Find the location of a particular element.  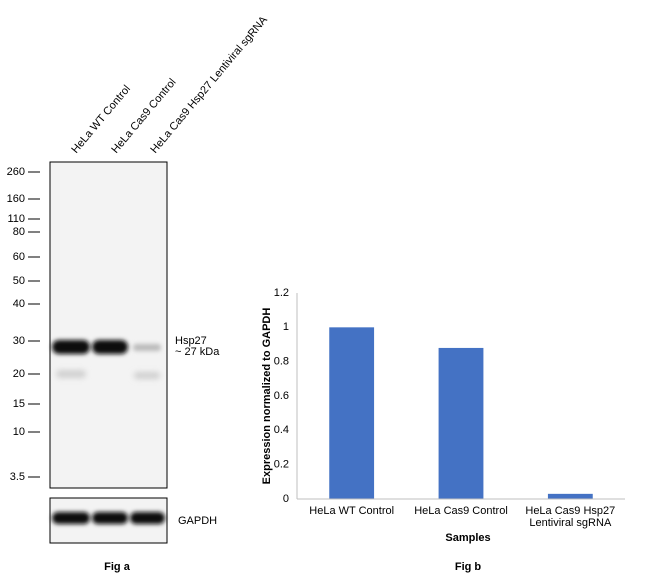

x-tick-label: HeLa WT Control is located at coordinates (351, 511).